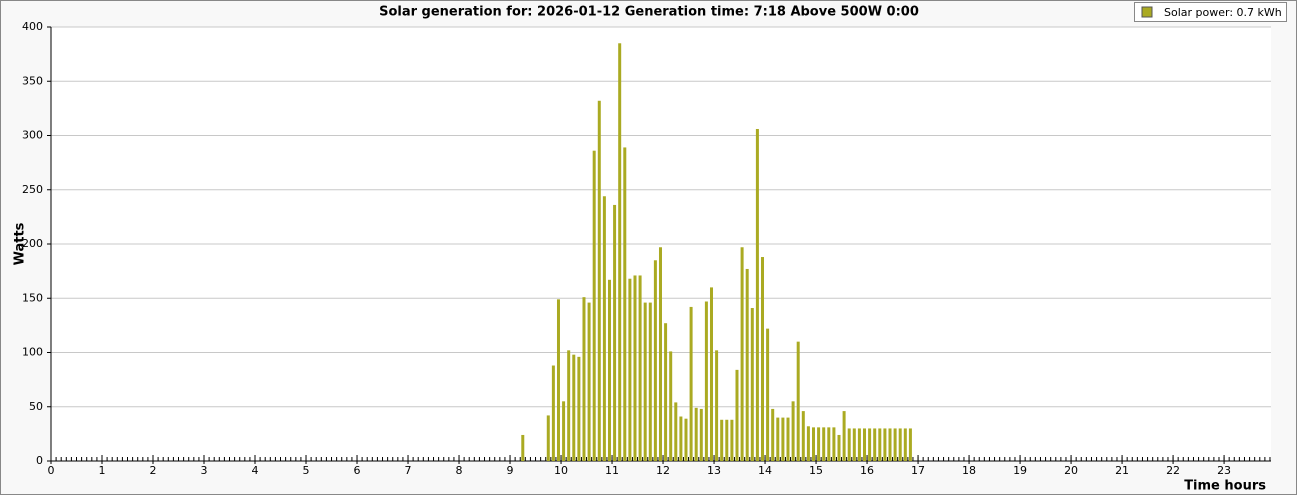 The height and width of the screenshot is (500, 1300). What do you see at coordinates (918, 470) in the screenshot?
I see `x-tick-label: 17` at bounding box center [918, 470].